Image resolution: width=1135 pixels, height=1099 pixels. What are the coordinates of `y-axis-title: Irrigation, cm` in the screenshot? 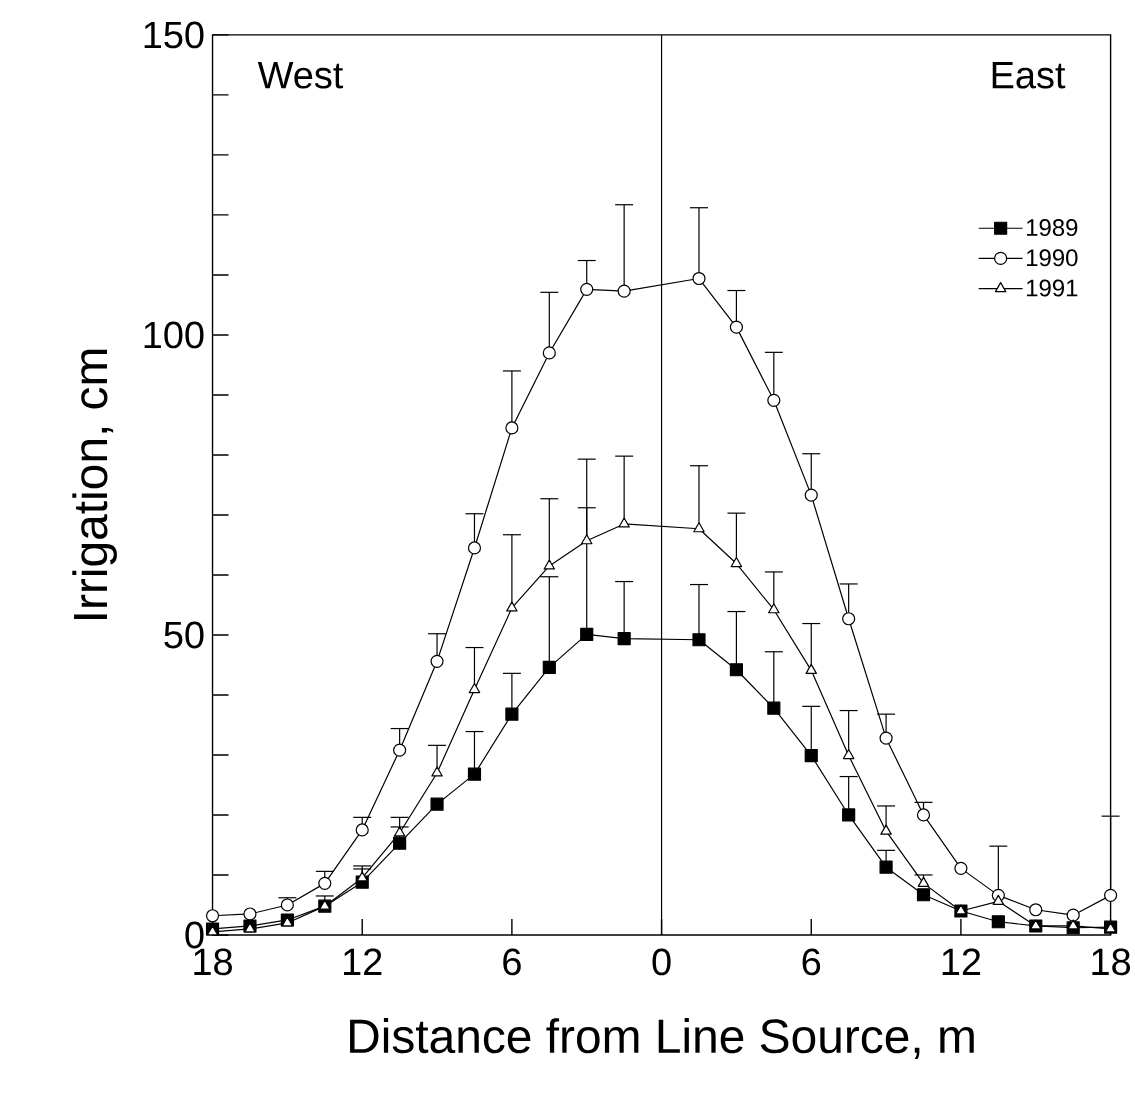 It's located at (94, 484).